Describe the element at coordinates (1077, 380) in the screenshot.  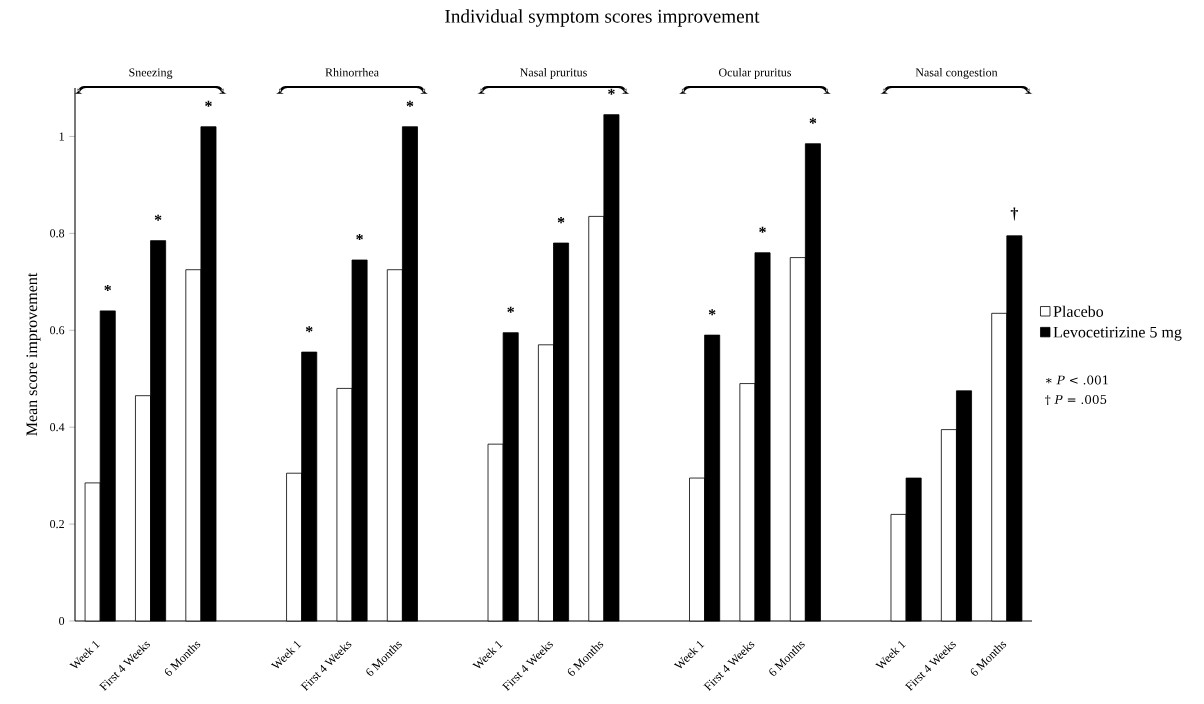
I see `text: ∗ P < .001` at that location.